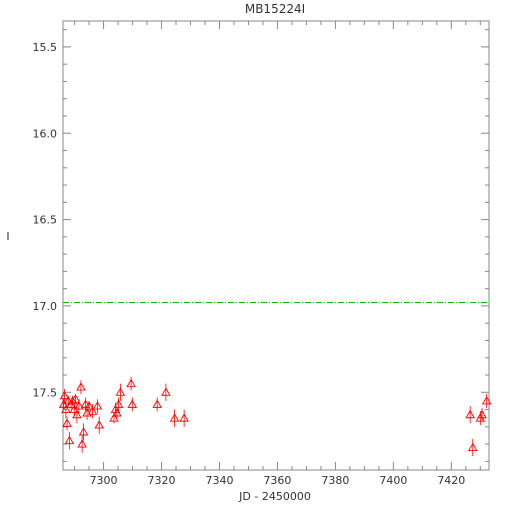 The image size is (510, 510). What do you see at coordinates (45, 47) in the screenshot?
I see `y-tick-label: 15.5` at bounding box center [45, 47].